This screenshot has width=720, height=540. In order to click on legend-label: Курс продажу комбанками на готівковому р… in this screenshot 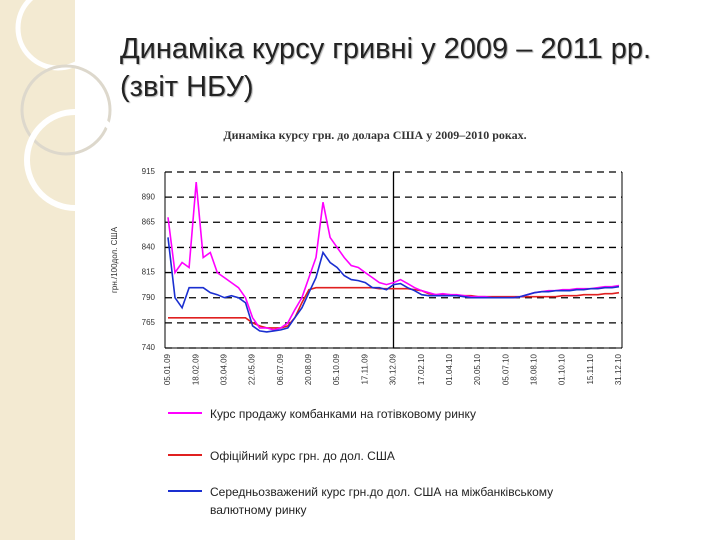, I will do `click(343, 414)`.